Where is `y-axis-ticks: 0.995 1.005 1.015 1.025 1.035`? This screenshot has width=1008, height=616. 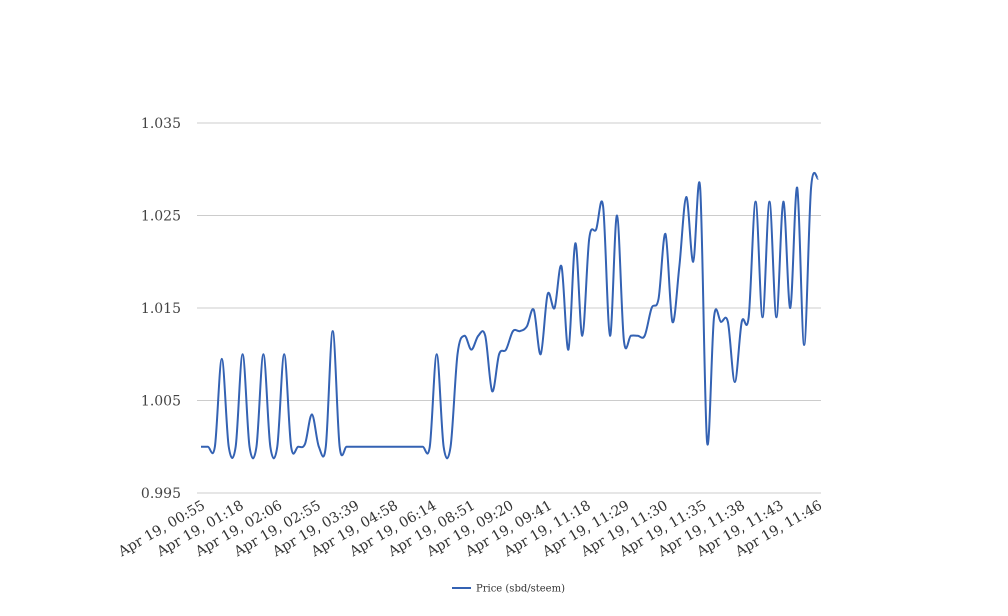 y-axis-ticks: 0.995 1.005 1.015 1.025 1.035 is located at coordinates (161, 309).